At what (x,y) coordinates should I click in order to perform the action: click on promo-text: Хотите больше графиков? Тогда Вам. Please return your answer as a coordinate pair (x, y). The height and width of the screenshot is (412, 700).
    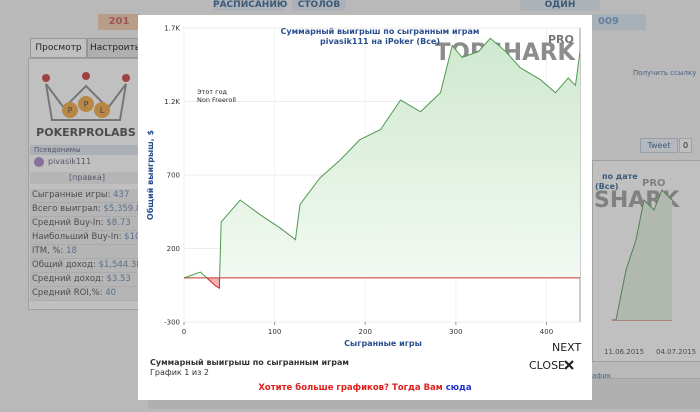
    Looking at the image, I should click on (350, 388).